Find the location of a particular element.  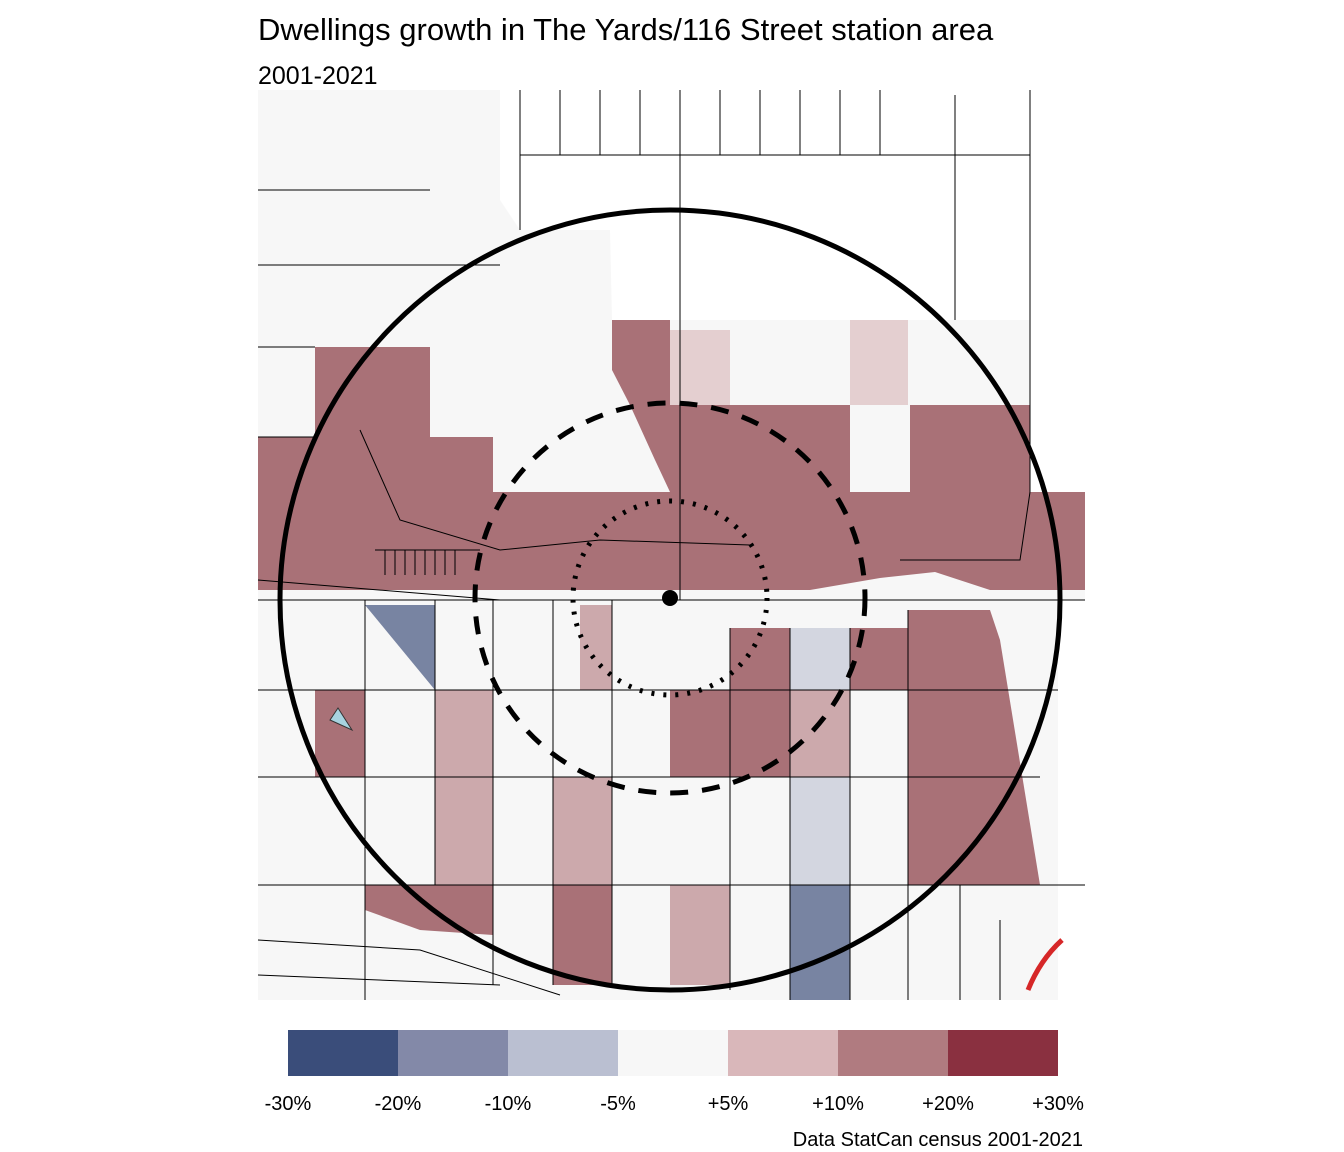

caption: Data StatCan census 2001-2021 is located at coordinates (938, 1140).